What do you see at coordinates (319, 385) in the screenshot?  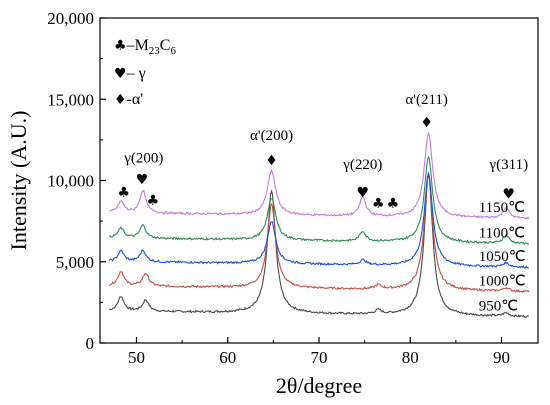 I see `x-axis-title: 2θ/degree` at bounding box center [319, 385].